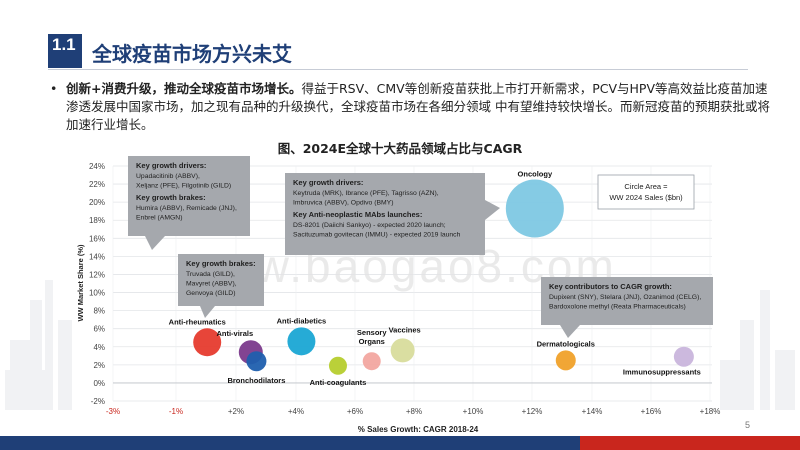 The height and width of the screenshot is (450, 800). Describe the element at coordinates (97, 202) in the screenshot. I see `y-tick-label: 20%` at that location.